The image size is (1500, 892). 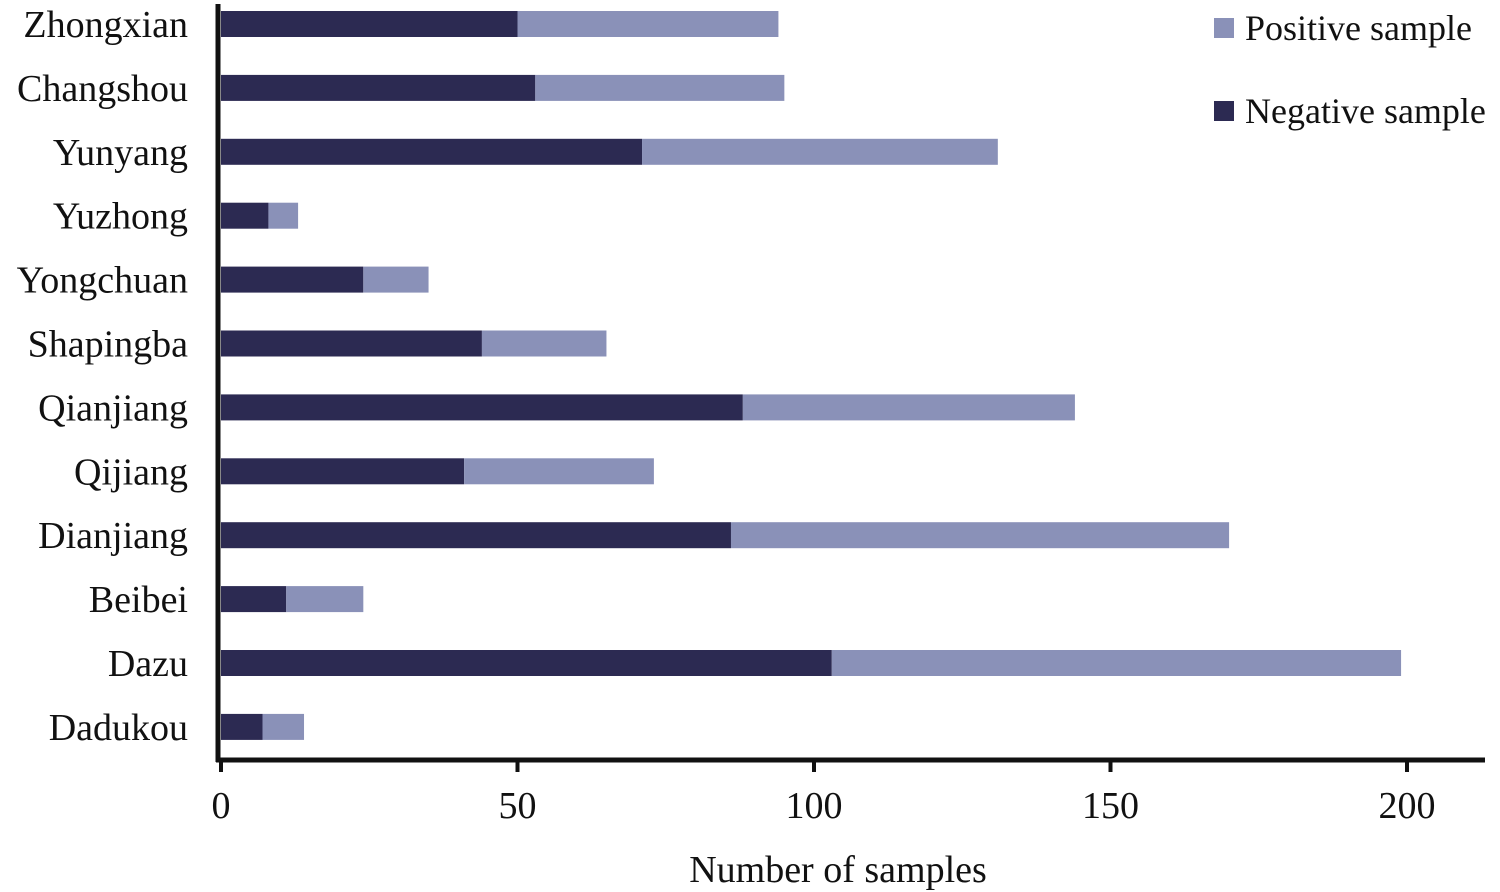 What do you see at coordinates (980, 535) in the screenshot?
I see `bar-positive-dianjiang` at bounding box center [980, 535].